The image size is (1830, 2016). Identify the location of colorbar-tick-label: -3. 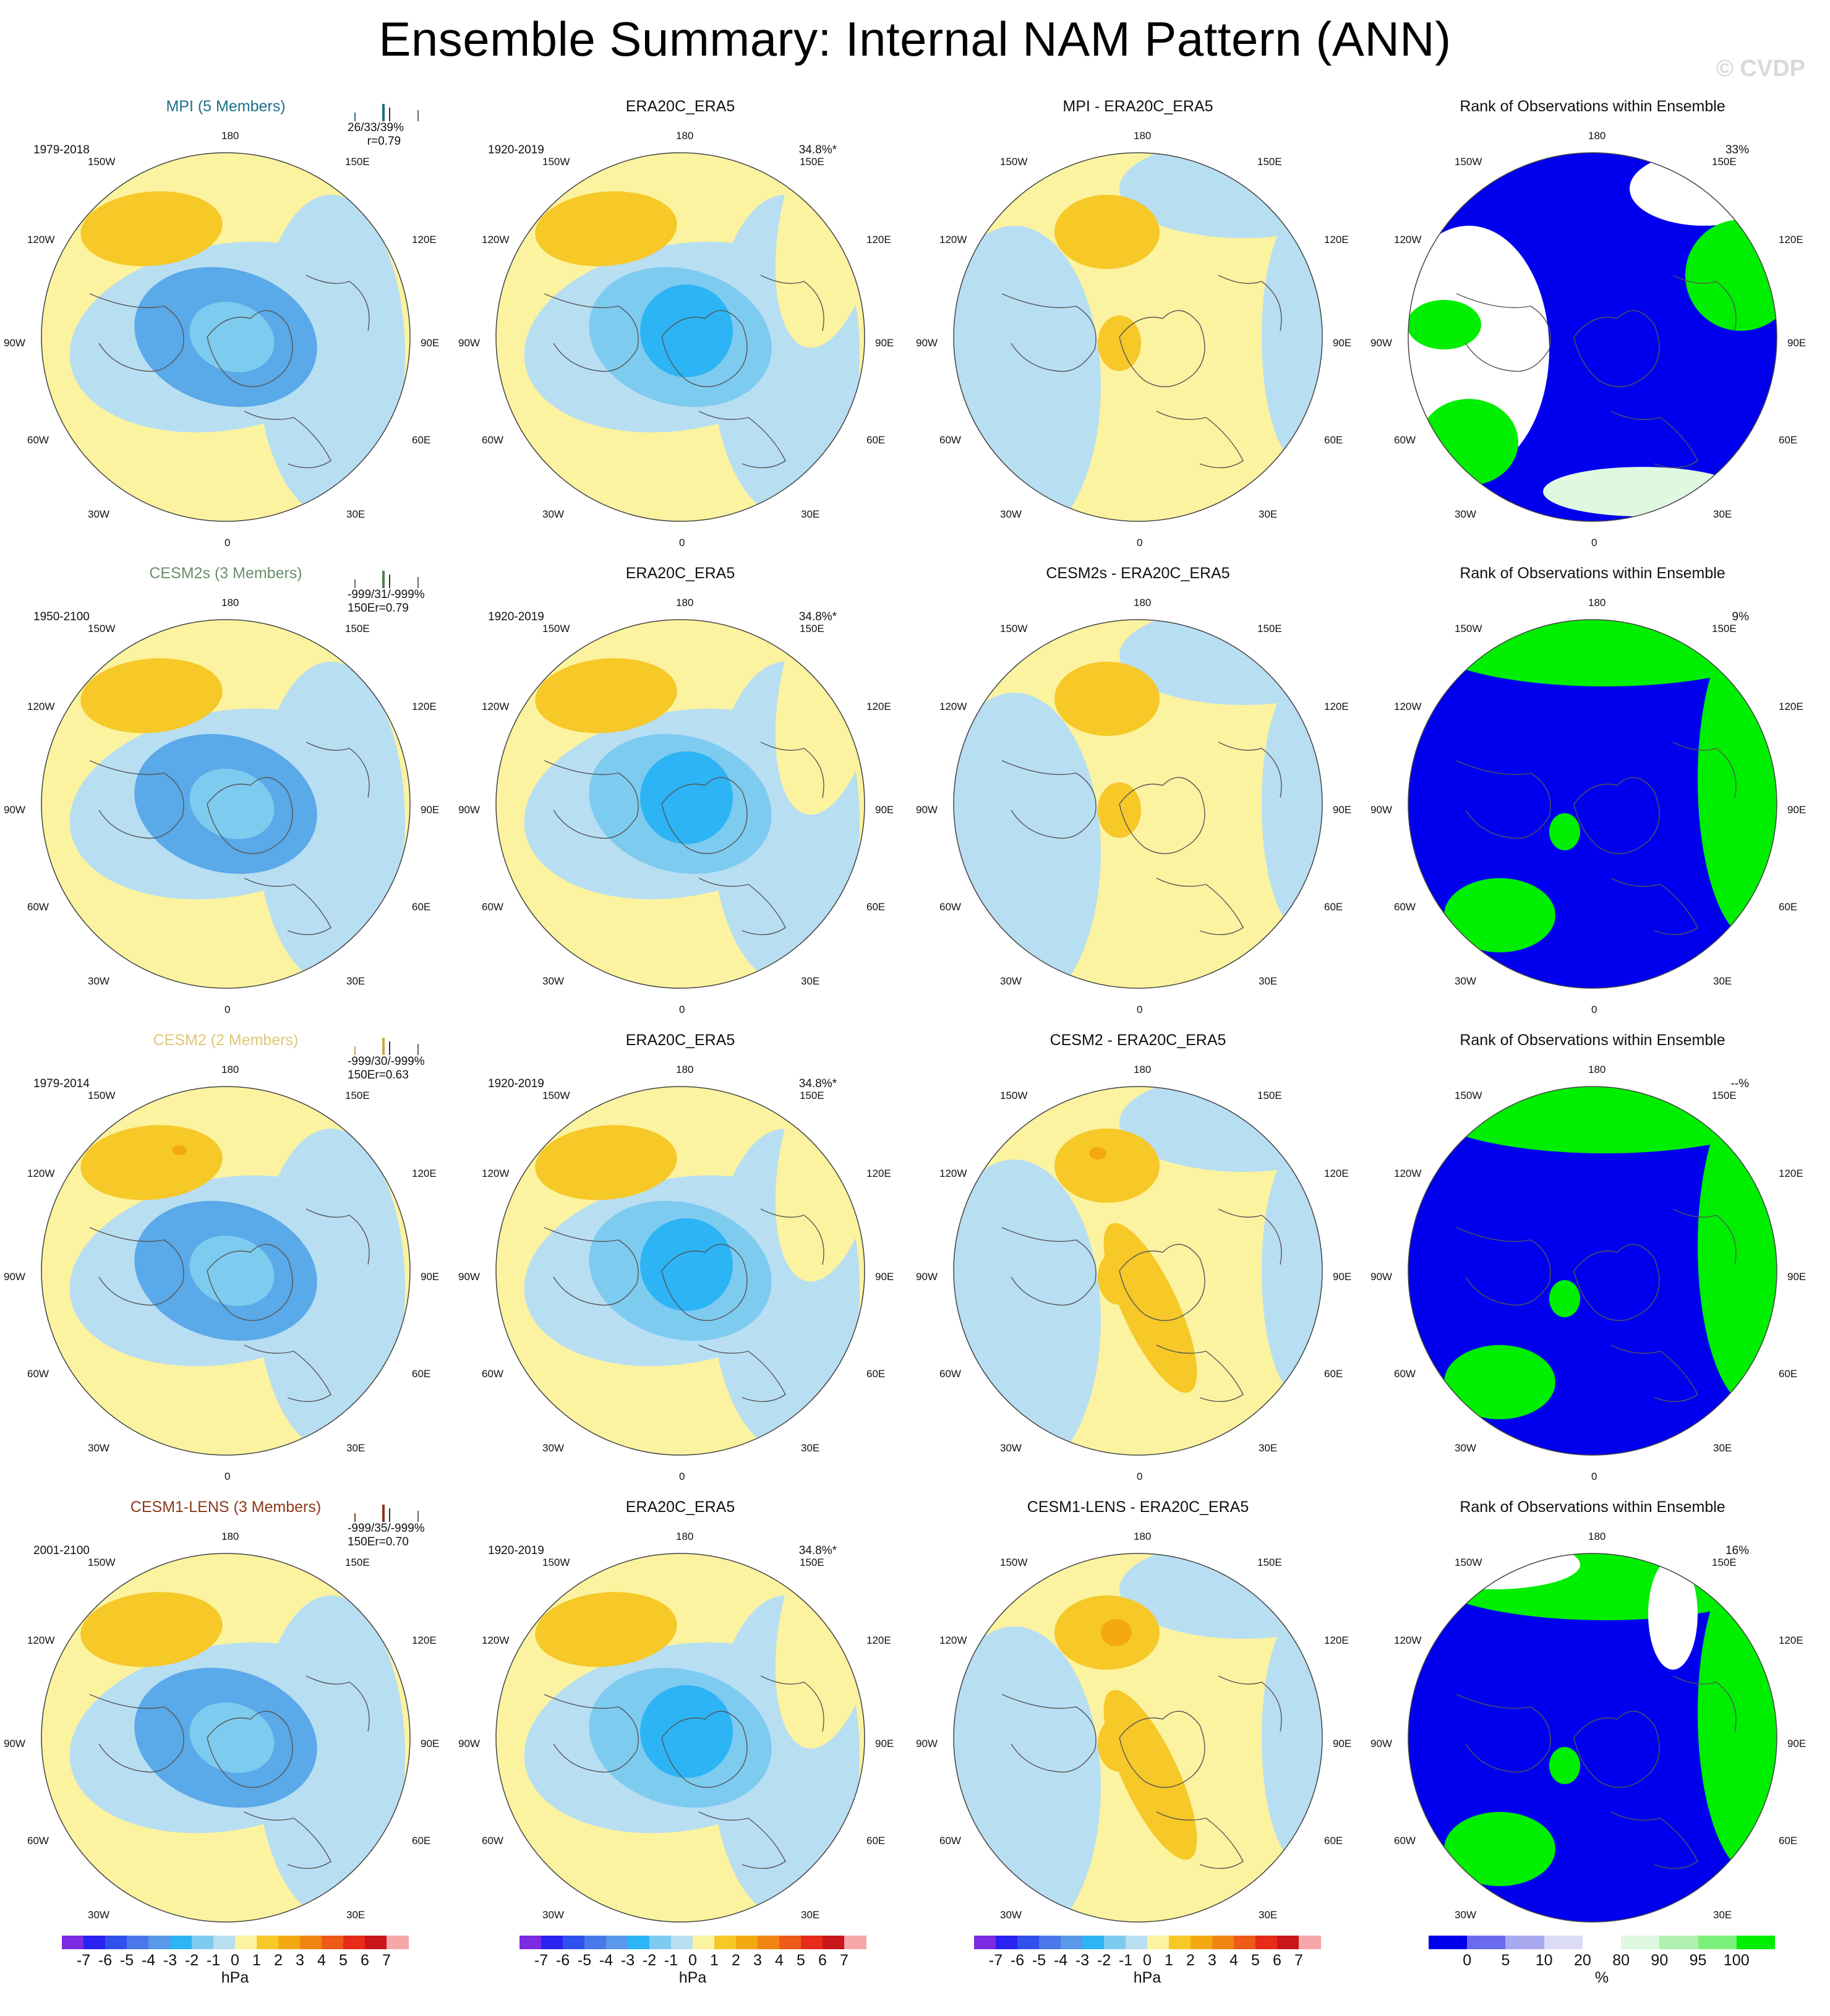
(627, 1960).